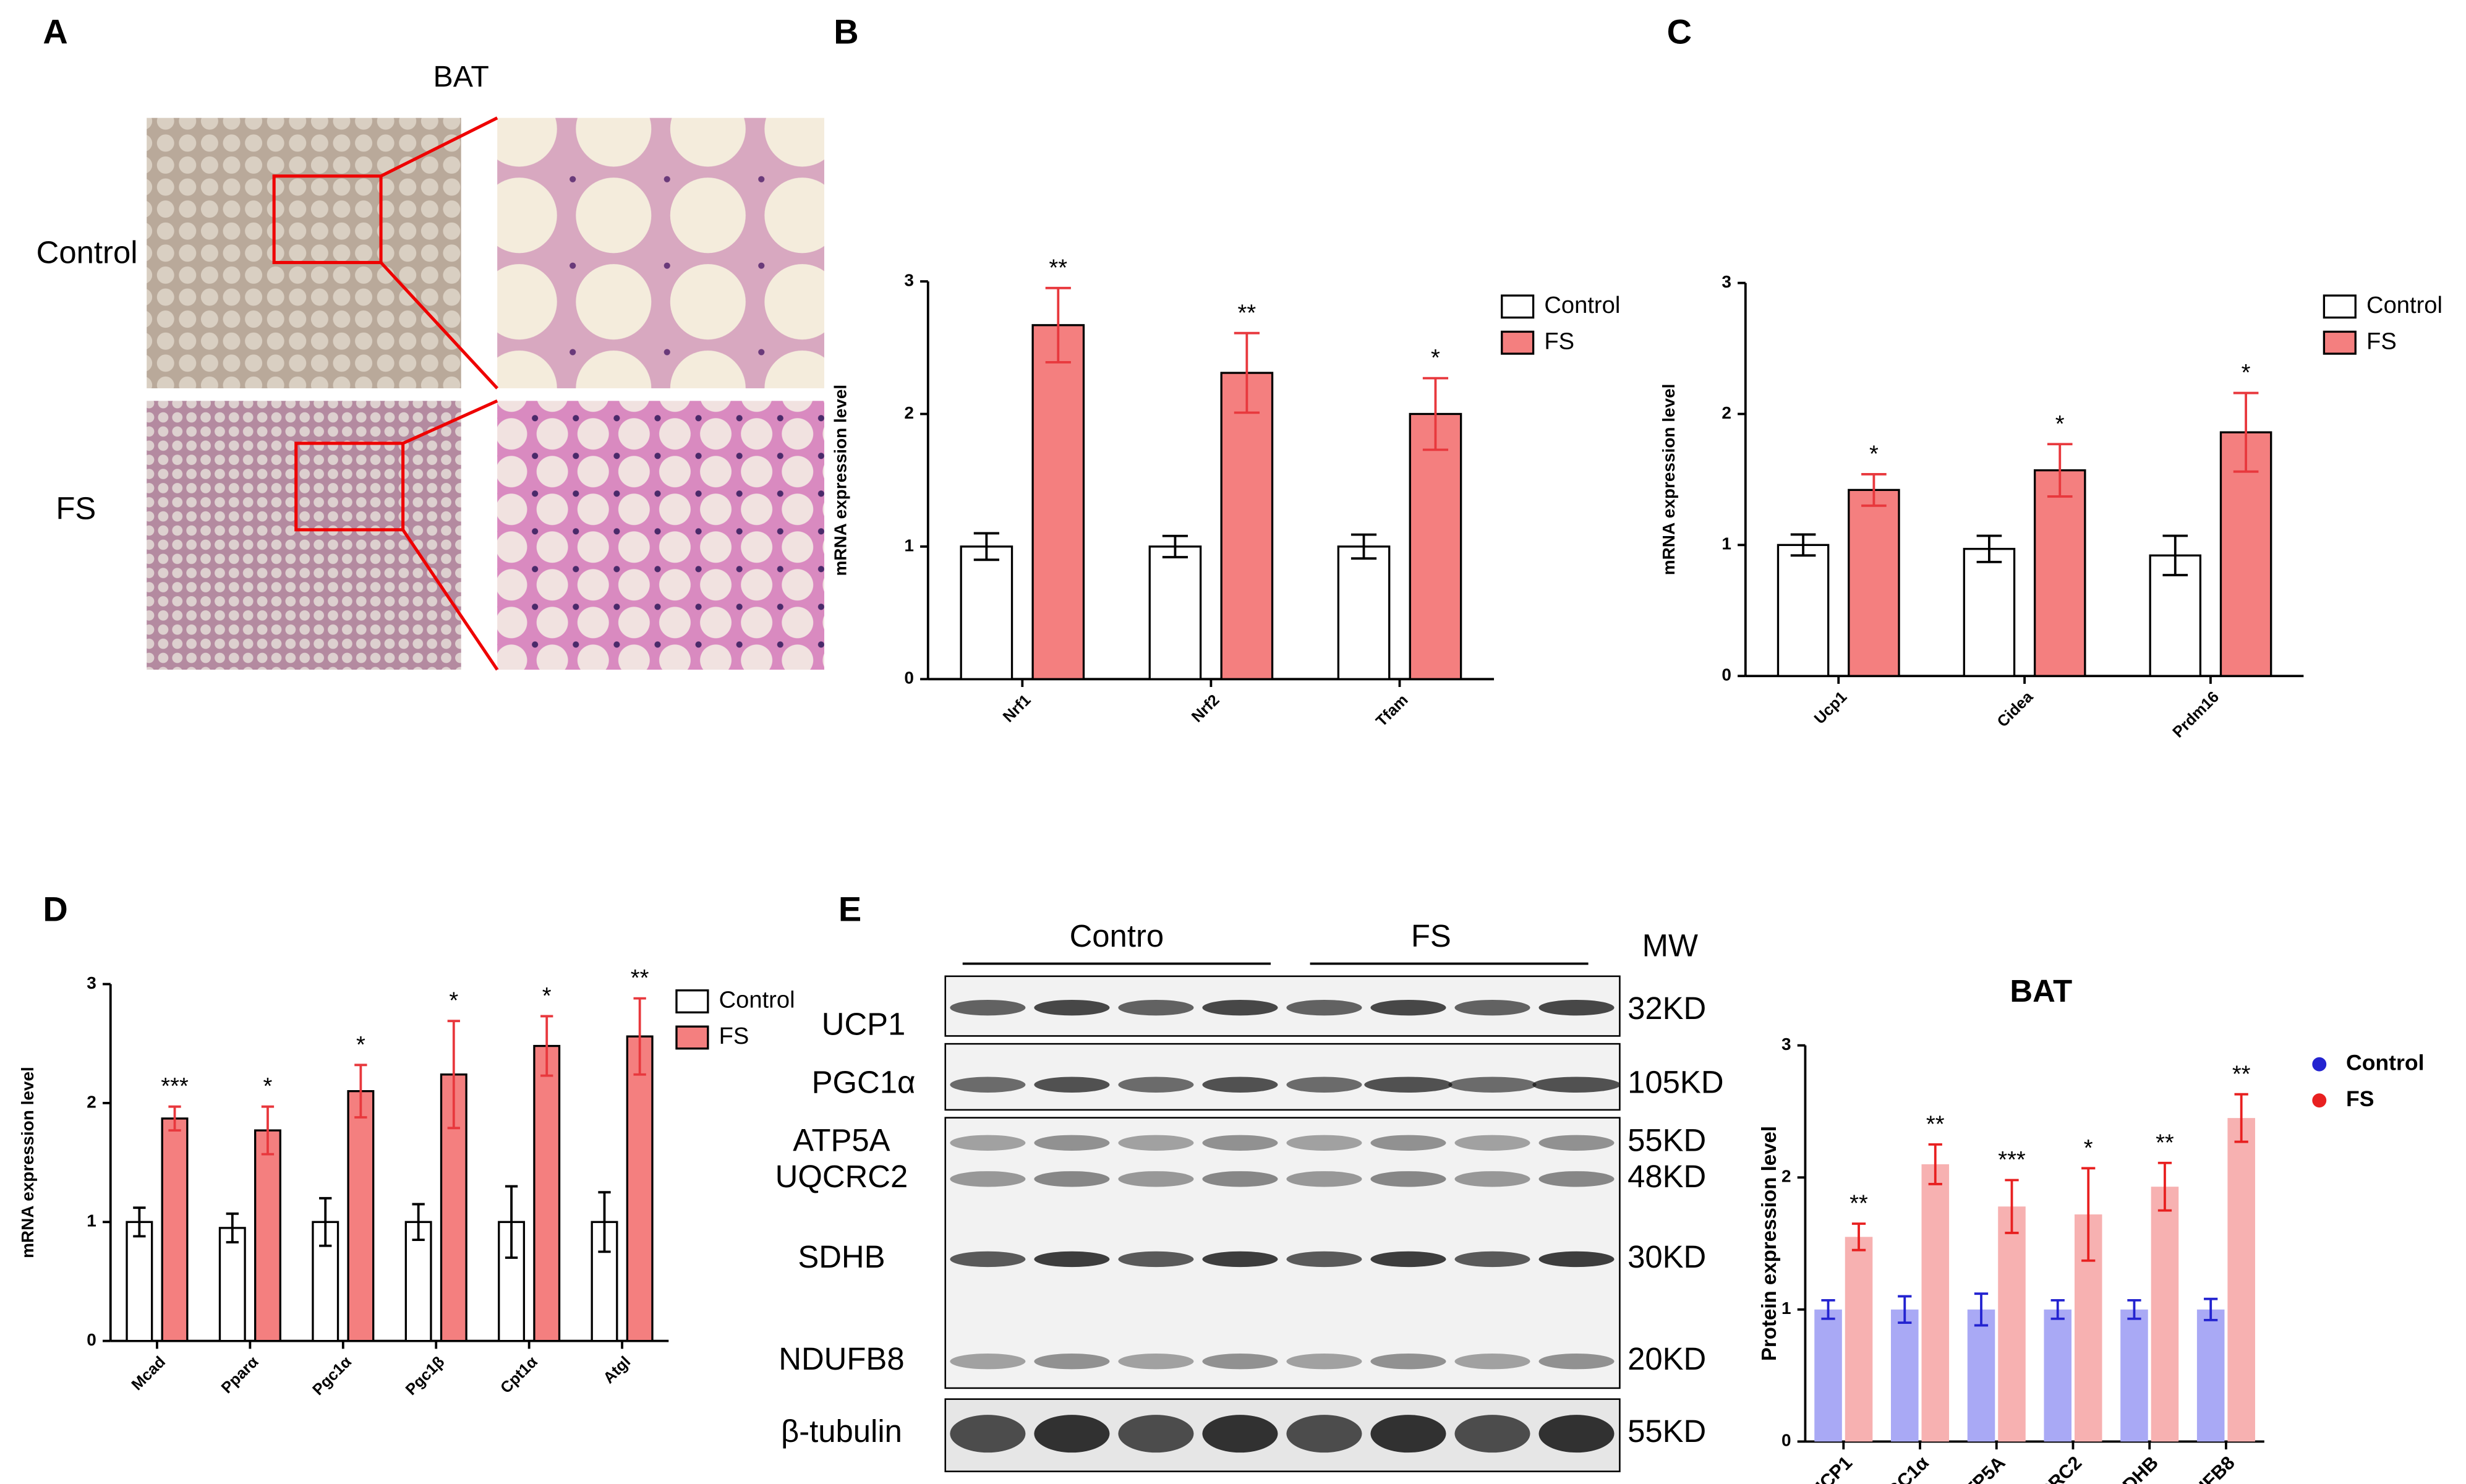 The height and width of the screenshot is (1484, 2466). I want to click on group-label: FS, so click(1431, 935).